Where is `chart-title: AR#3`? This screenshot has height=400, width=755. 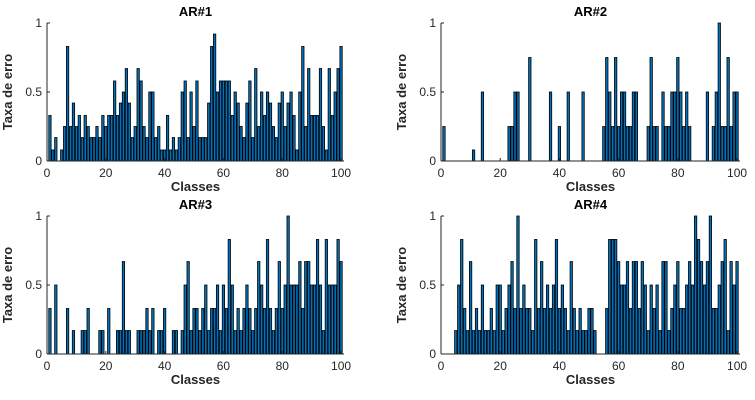
chart-title: AR#3 is located at coordinates (195, 204).